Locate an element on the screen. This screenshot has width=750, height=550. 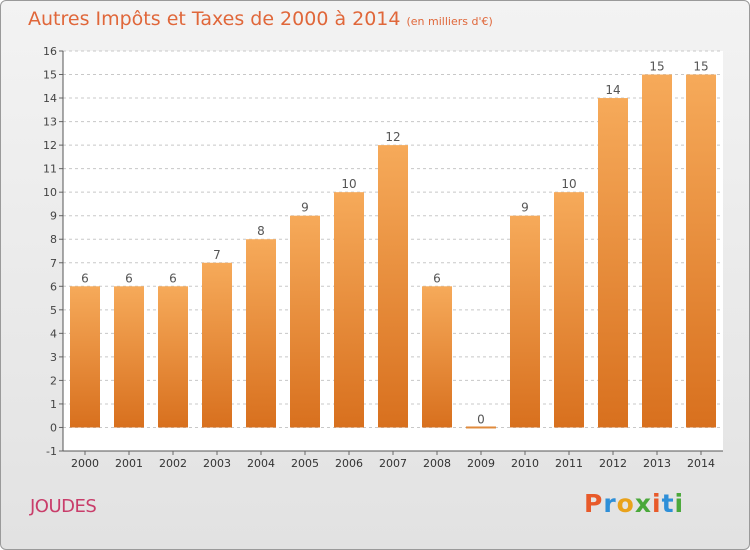
data-label: 8 is located at coordinates (261, 231).